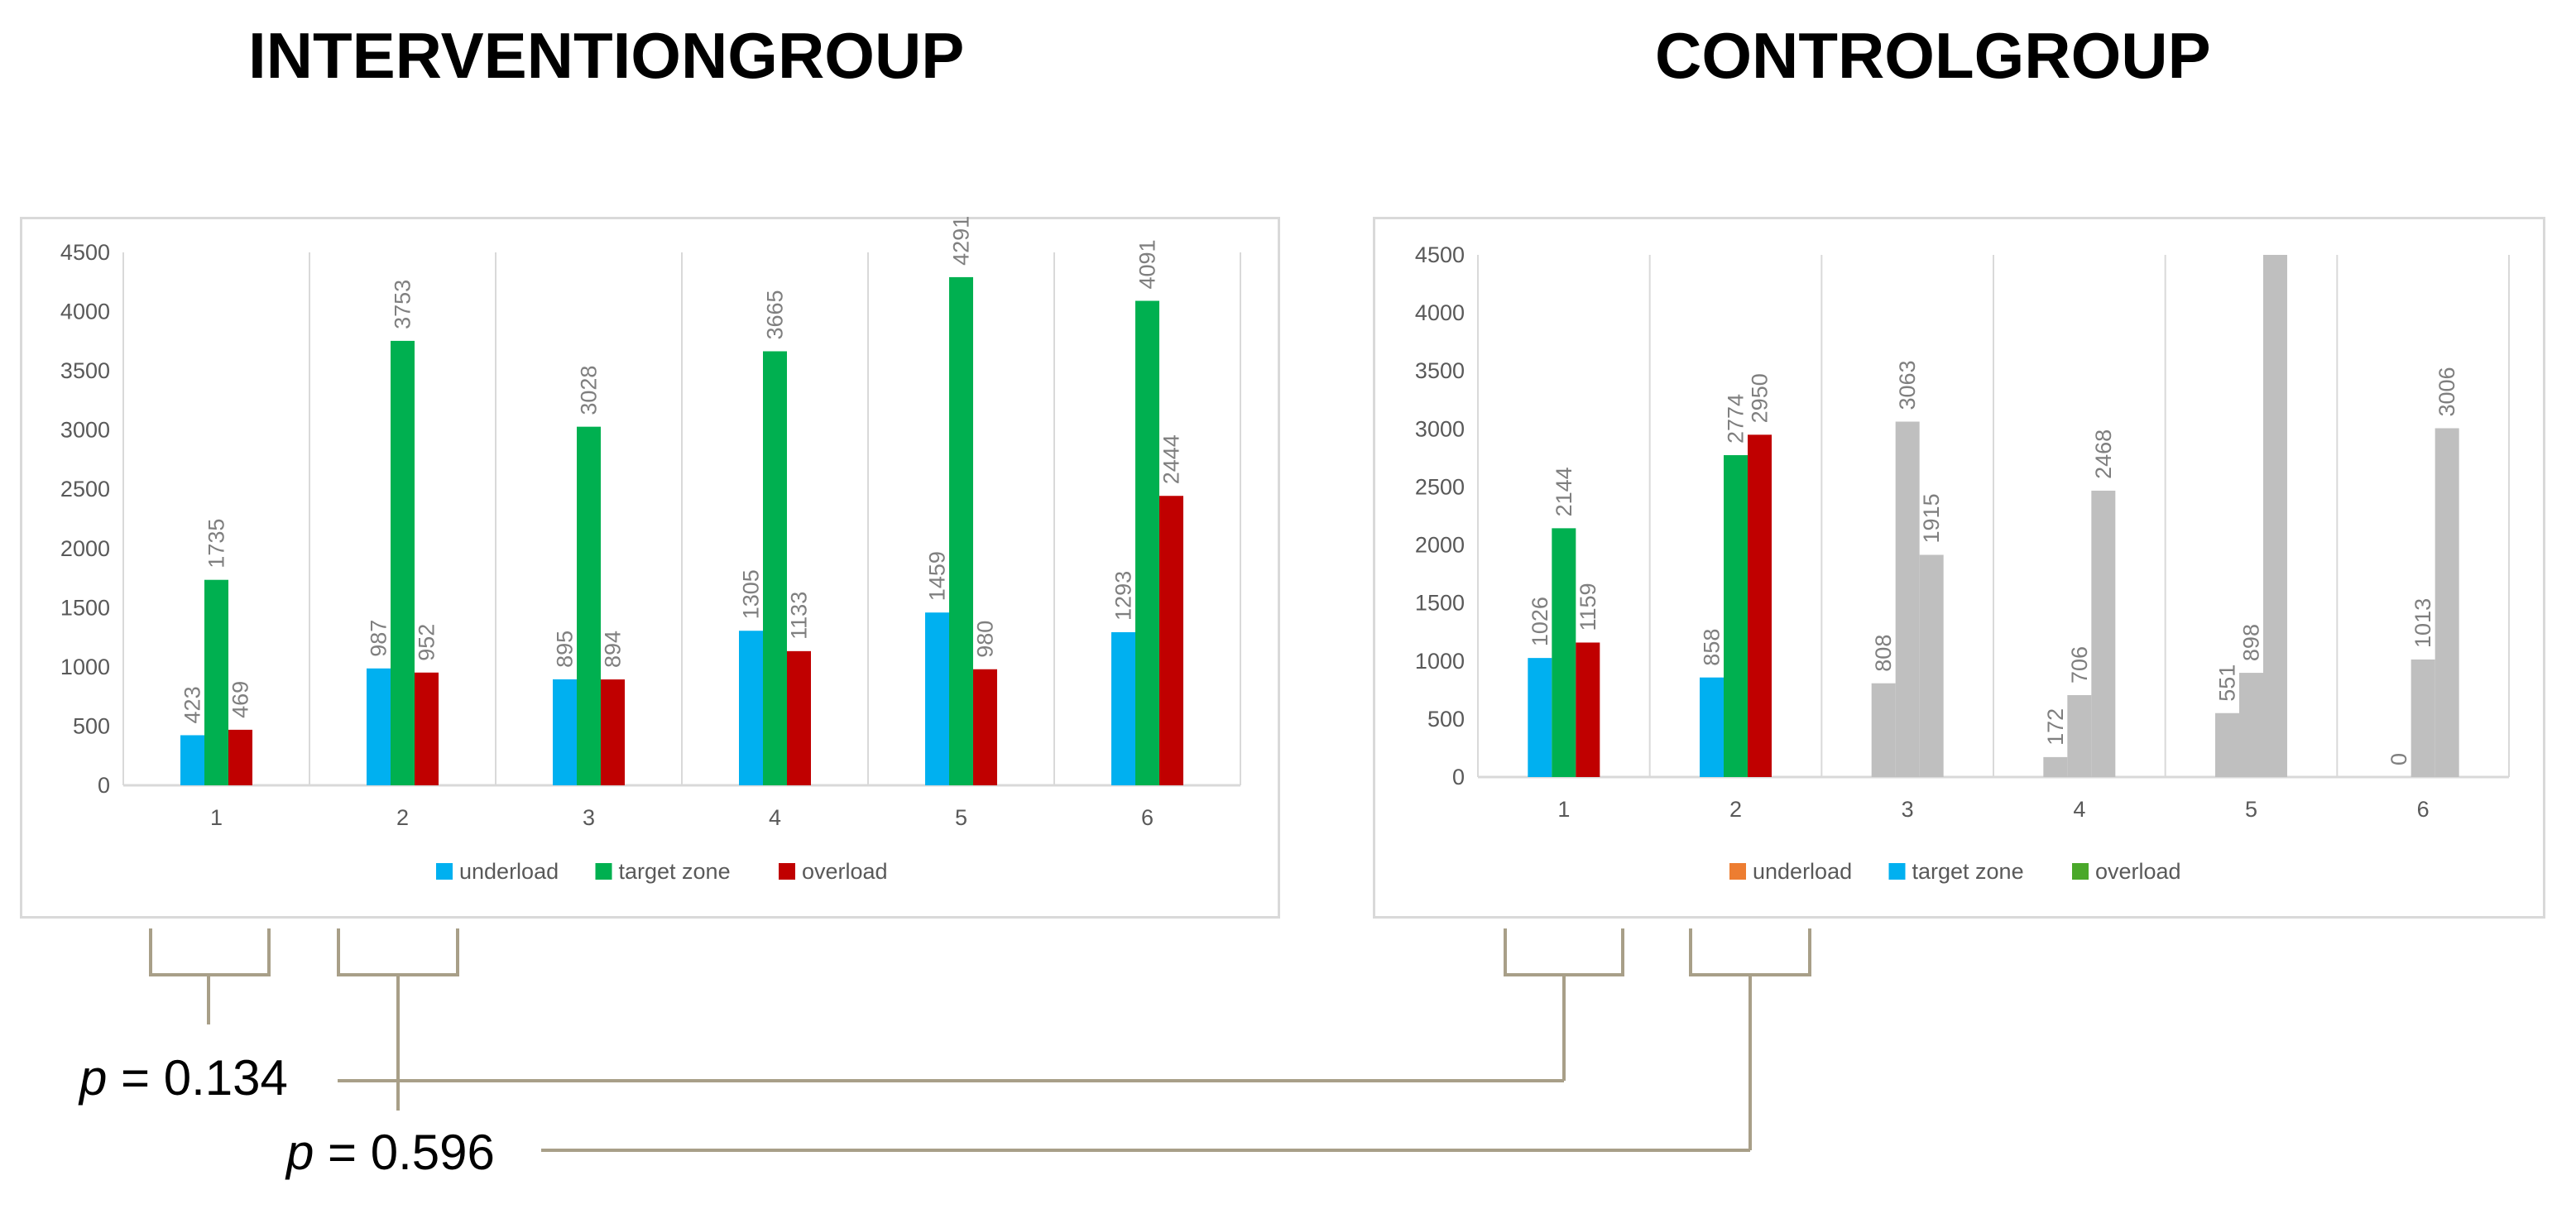 The height and width of the screenshot is (1209, 2576). What do you see at coordinates (1588, 607) in the screenshot?
I see `data-label: 1159` at bounding box center [1588, 607].